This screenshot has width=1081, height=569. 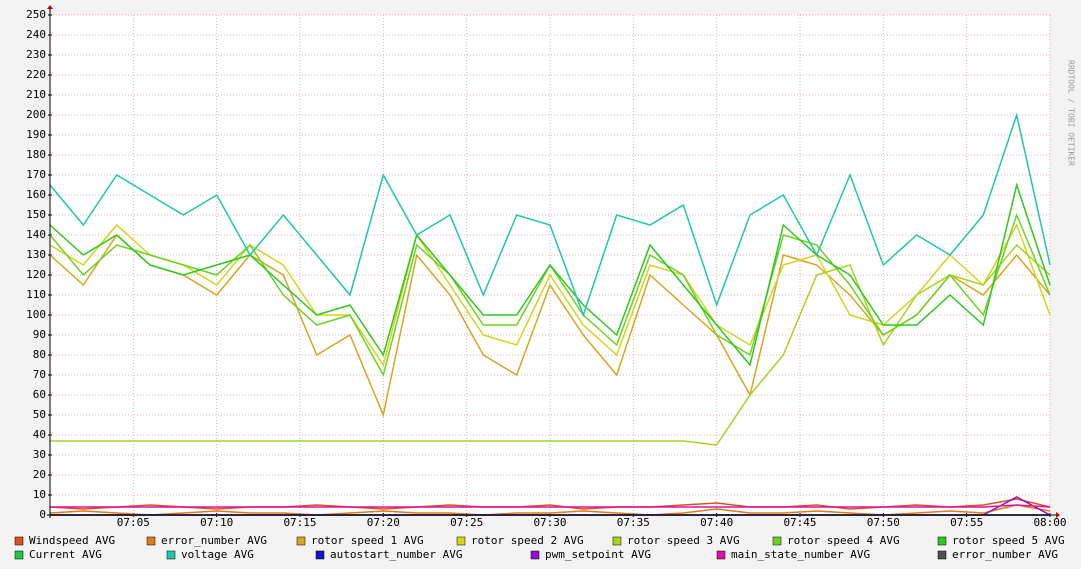 What do you see at coordinates (1008, 540) in the screenshot?
I see `legend-label: rotor speed 5 AVG` at bounding box center [1008, 540].